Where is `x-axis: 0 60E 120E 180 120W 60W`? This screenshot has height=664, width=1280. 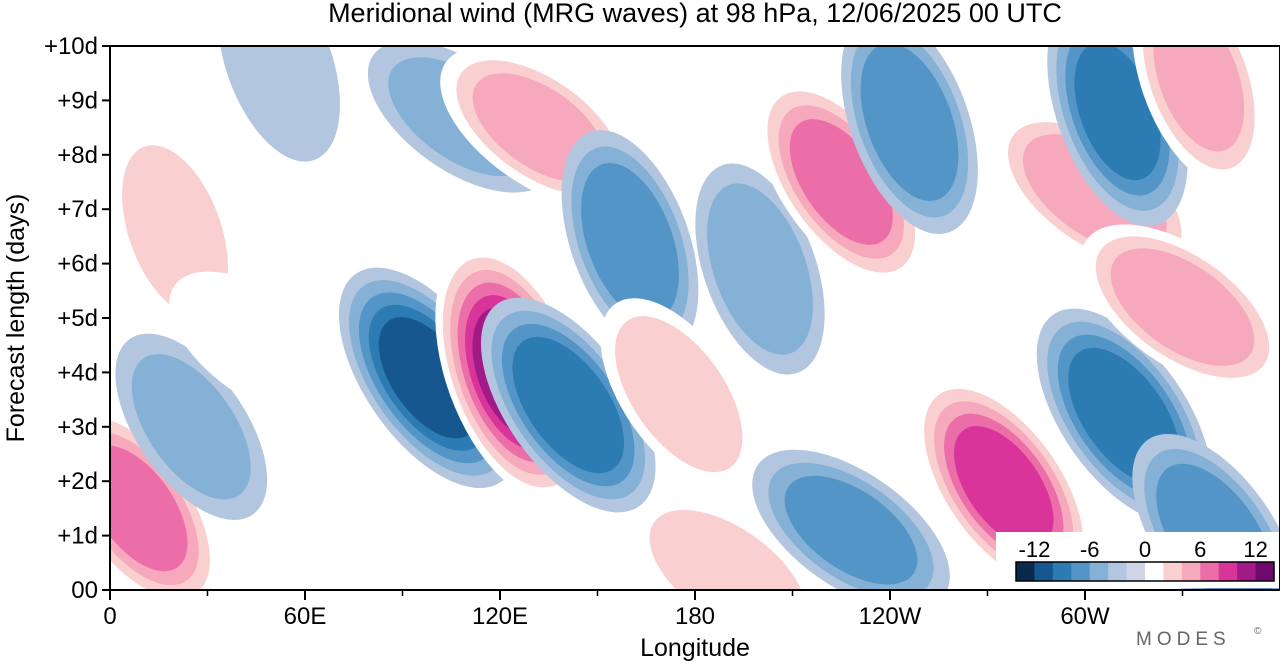
x-axis: 0 60E 120E 180 120W 60W is located at coordinates (643, 610).